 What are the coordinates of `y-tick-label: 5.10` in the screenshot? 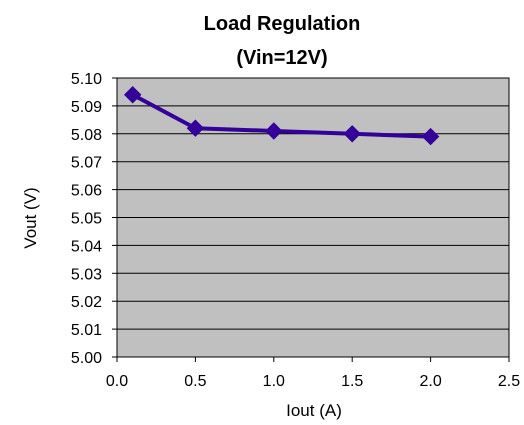 It's located at (86, 79).